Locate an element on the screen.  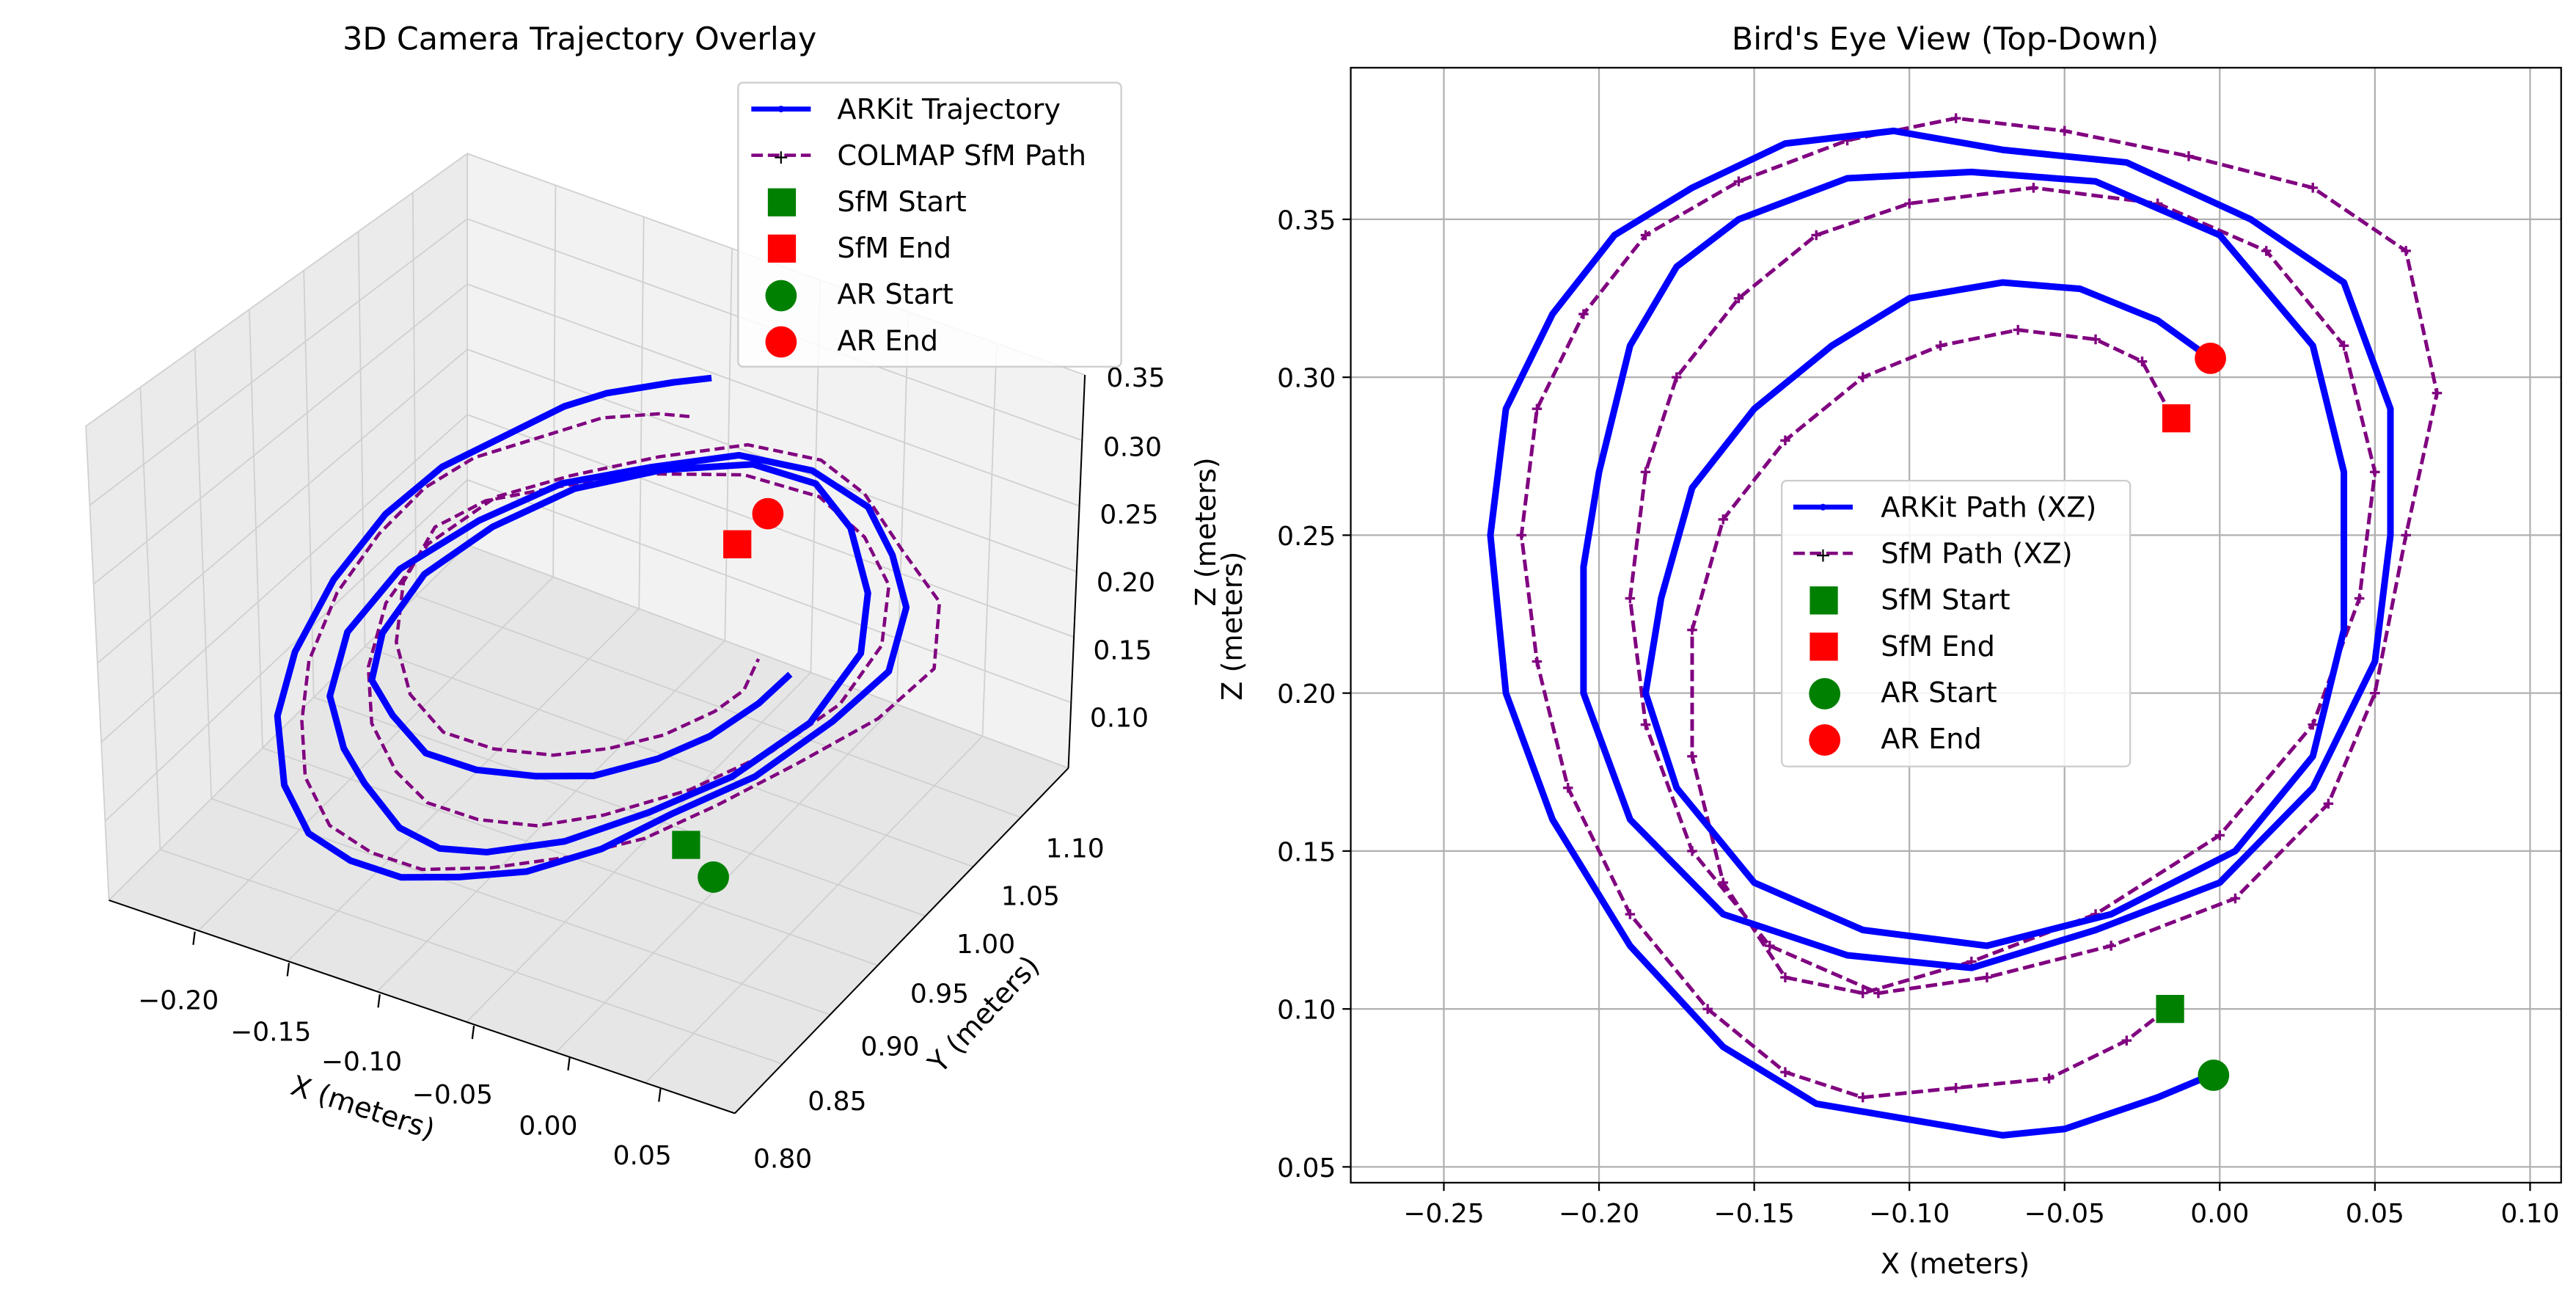
y-tick-label: 0.05 is located at coordinates (1306, 1168).